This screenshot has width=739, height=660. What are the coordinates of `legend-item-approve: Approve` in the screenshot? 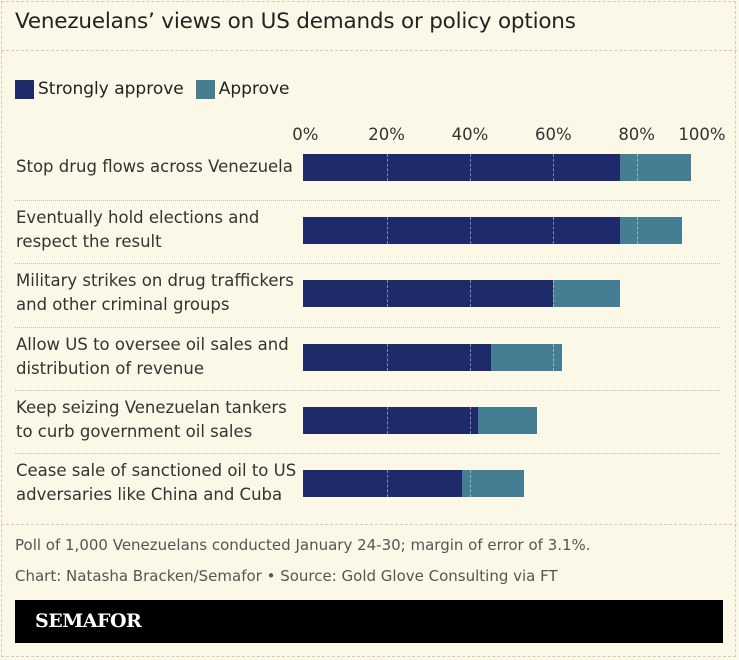 It's located at (242, 89).